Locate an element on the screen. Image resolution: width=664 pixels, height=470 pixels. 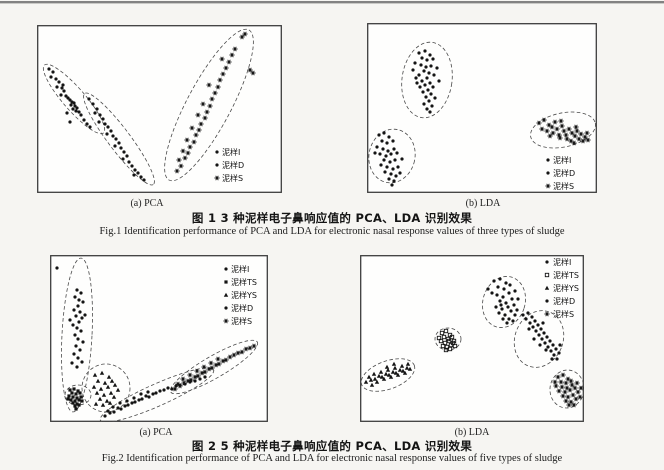
series-triangle is located at coordinates (388, 374).